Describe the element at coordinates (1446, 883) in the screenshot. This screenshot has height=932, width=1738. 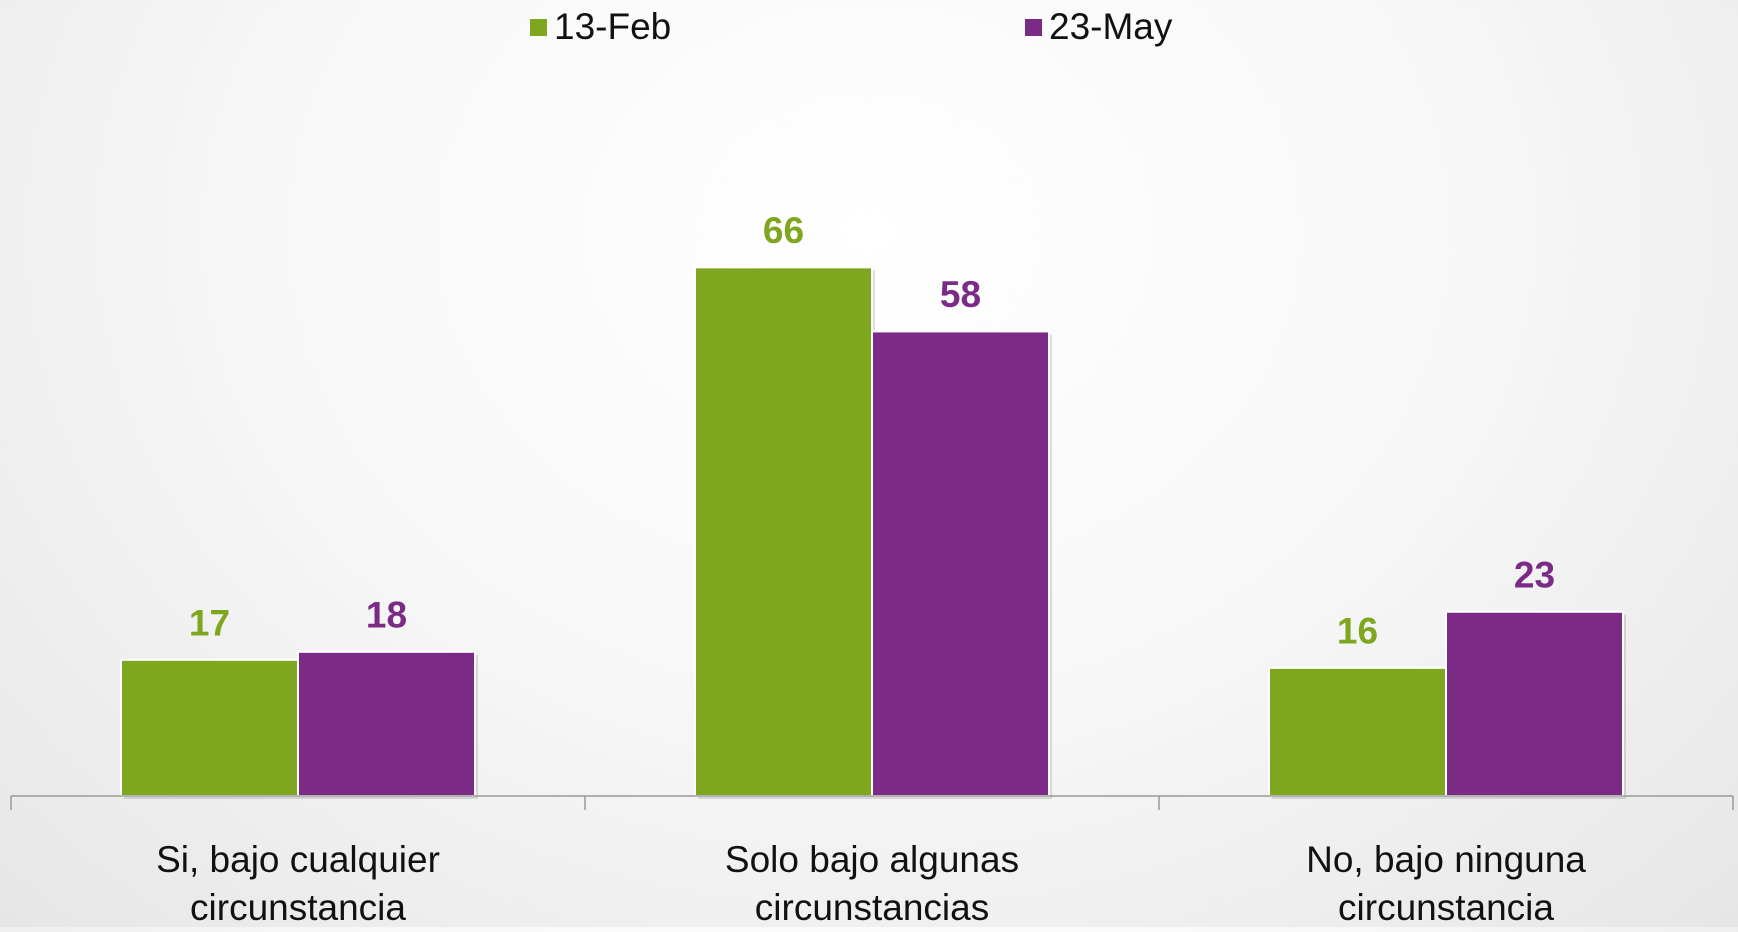
I see `x-tick-label: No, bajo ninguna circunstancia` at that location.